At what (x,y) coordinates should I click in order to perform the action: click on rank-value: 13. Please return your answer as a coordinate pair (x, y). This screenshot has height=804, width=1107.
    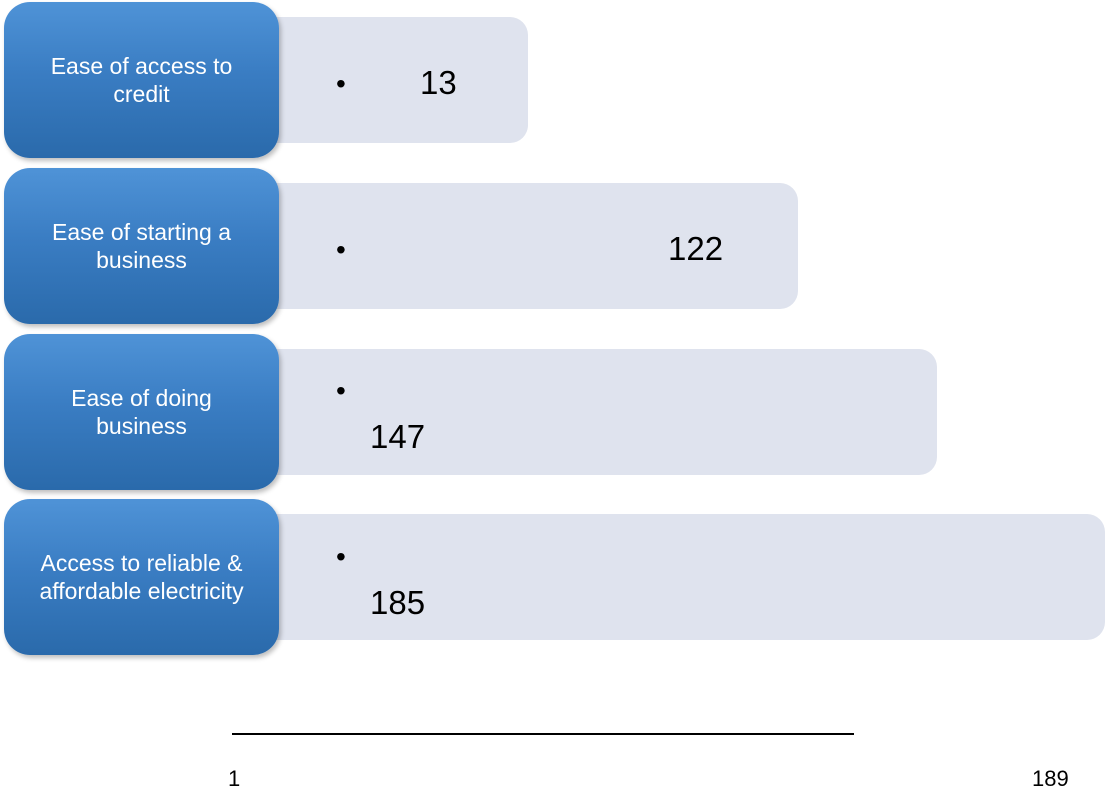
    Looking at the image, I should click on (438, 82).